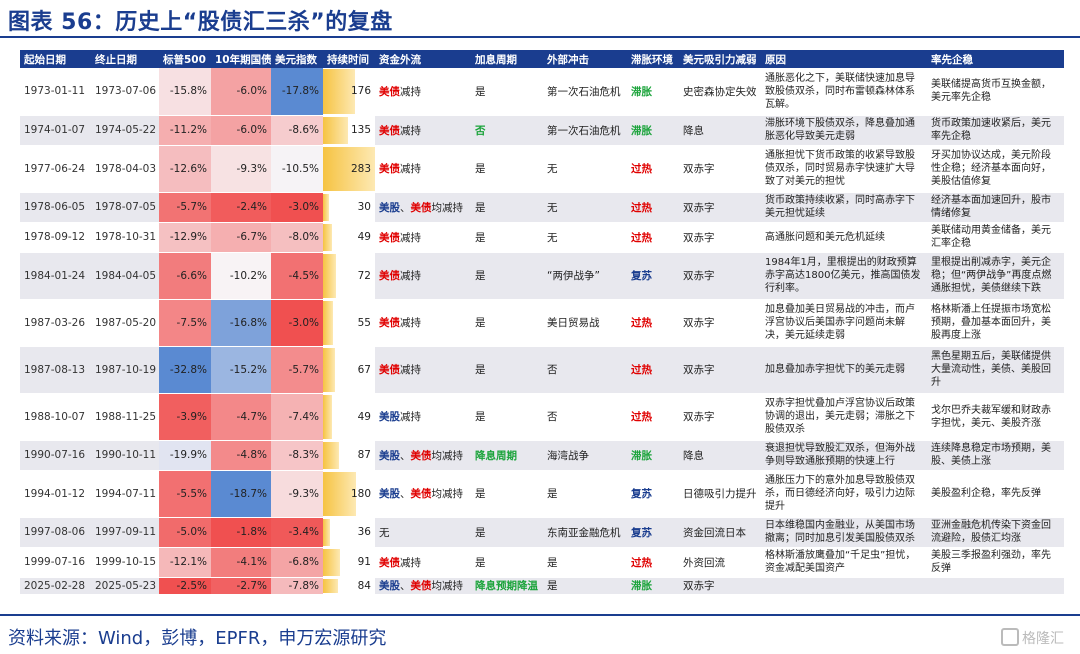 The width and height of the screenshot is (1080, 654). What do you see at coordinates (297, 130) in the screenshot?
I see `dxy-change-cell: -8.6%` at bounding box center [297, 130].